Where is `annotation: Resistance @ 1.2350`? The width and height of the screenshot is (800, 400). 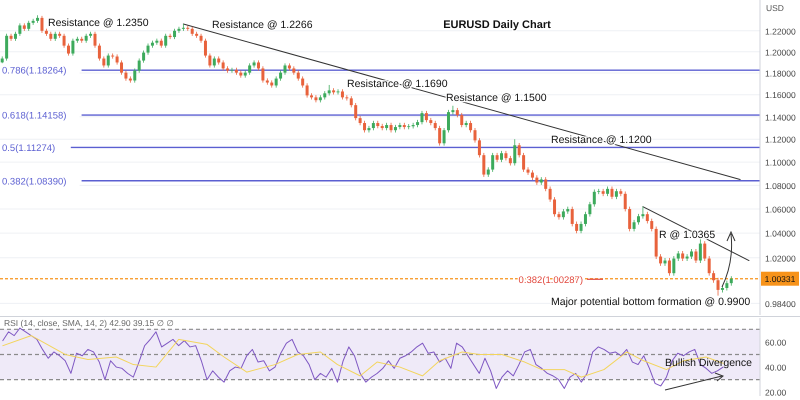 annotation: Resistance @ 1.2350 is located at coordinates (98, 23).